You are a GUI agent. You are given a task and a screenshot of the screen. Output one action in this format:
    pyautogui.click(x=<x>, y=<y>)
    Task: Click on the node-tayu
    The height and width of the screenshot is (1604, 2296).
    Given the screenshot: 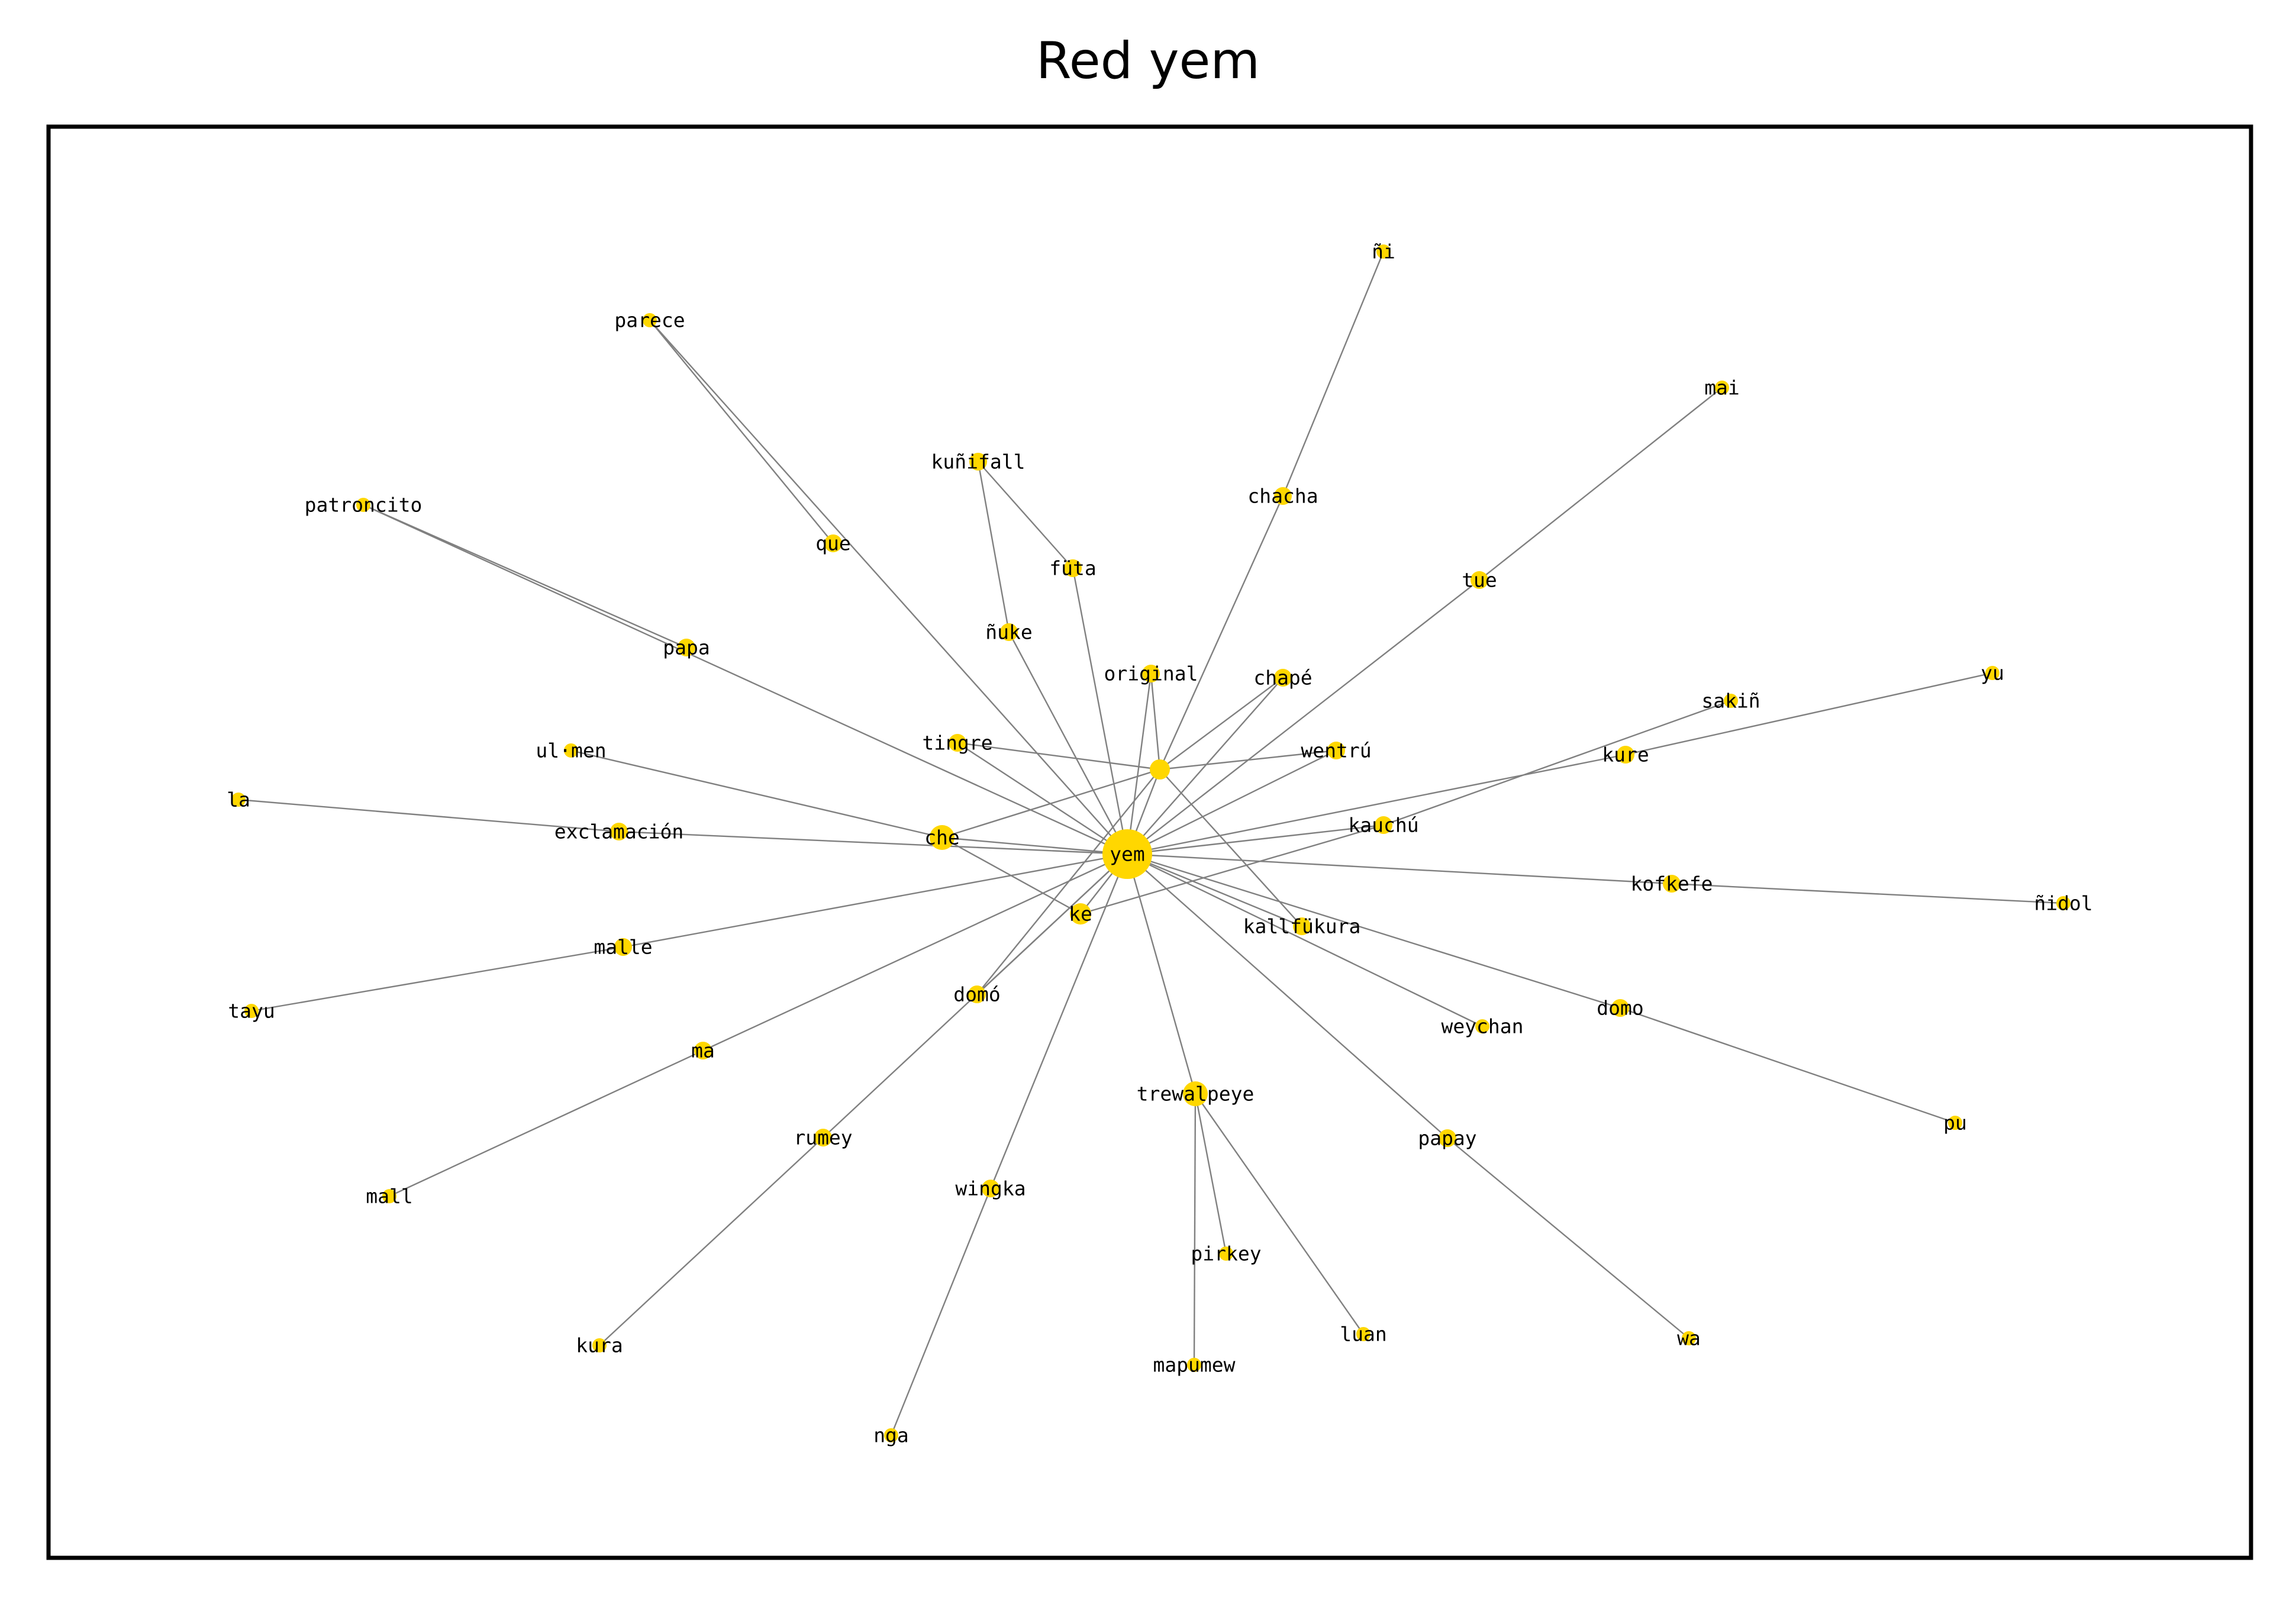 What is the action you would take?
    pyautogui.click(x=252, y=1011)
    